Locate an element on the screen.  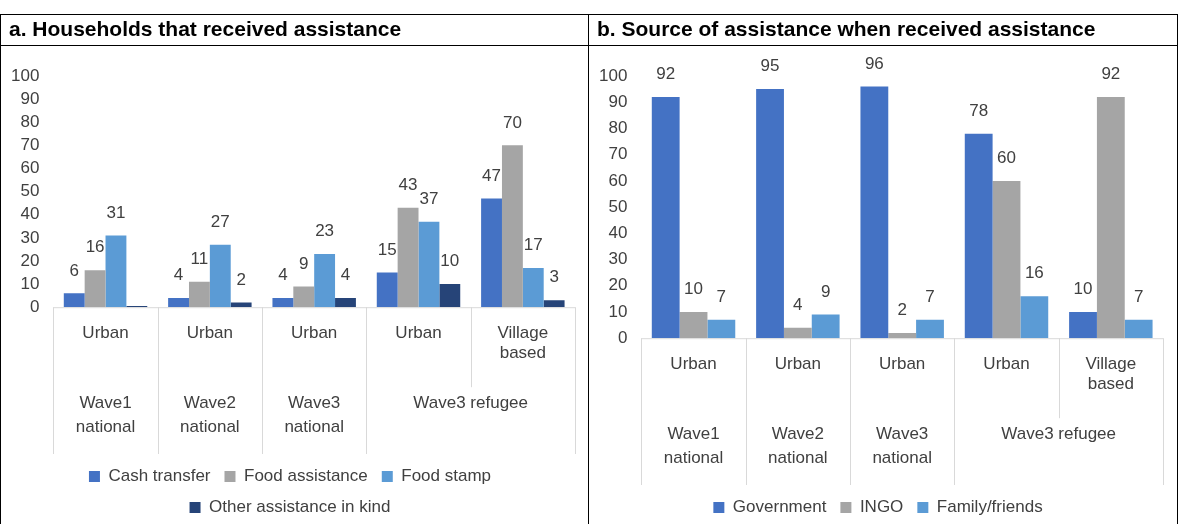
data-label: 70 is located at coordinates (512, 122).